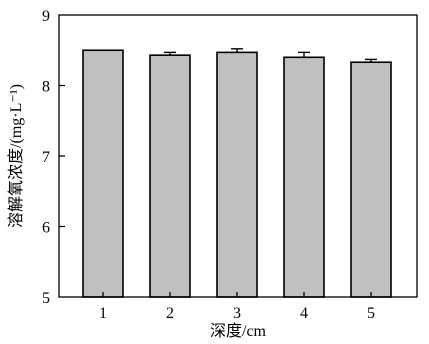 This screenshot has width=429, height=344. What do you see at coordinates (46, 228) in the screenshot?
I see `y-tick-label: 6` at bounding box center [46, 228].